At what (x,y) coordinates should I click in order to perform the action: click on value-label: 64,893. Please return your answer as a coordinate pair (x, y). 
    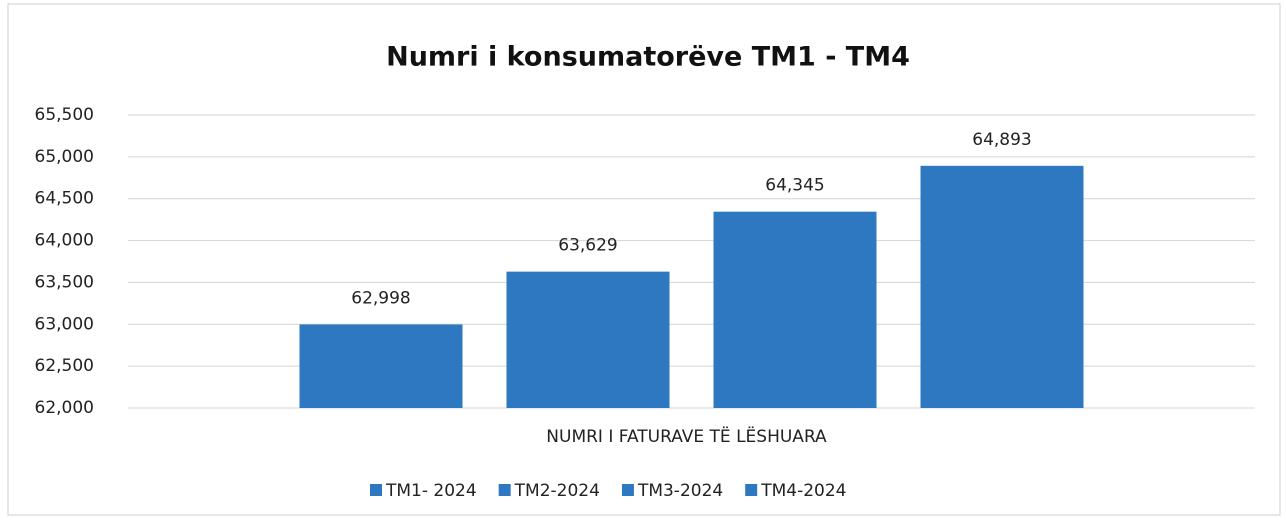
    Looking at the image, I should click on (1001, 140).